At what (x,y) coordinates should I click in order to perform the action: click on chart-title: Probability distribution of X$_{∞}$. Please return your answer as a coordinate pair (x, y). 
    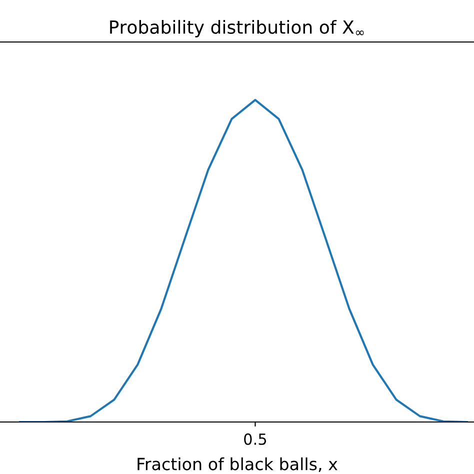
    Looking at the image, I should click on (237, 29).